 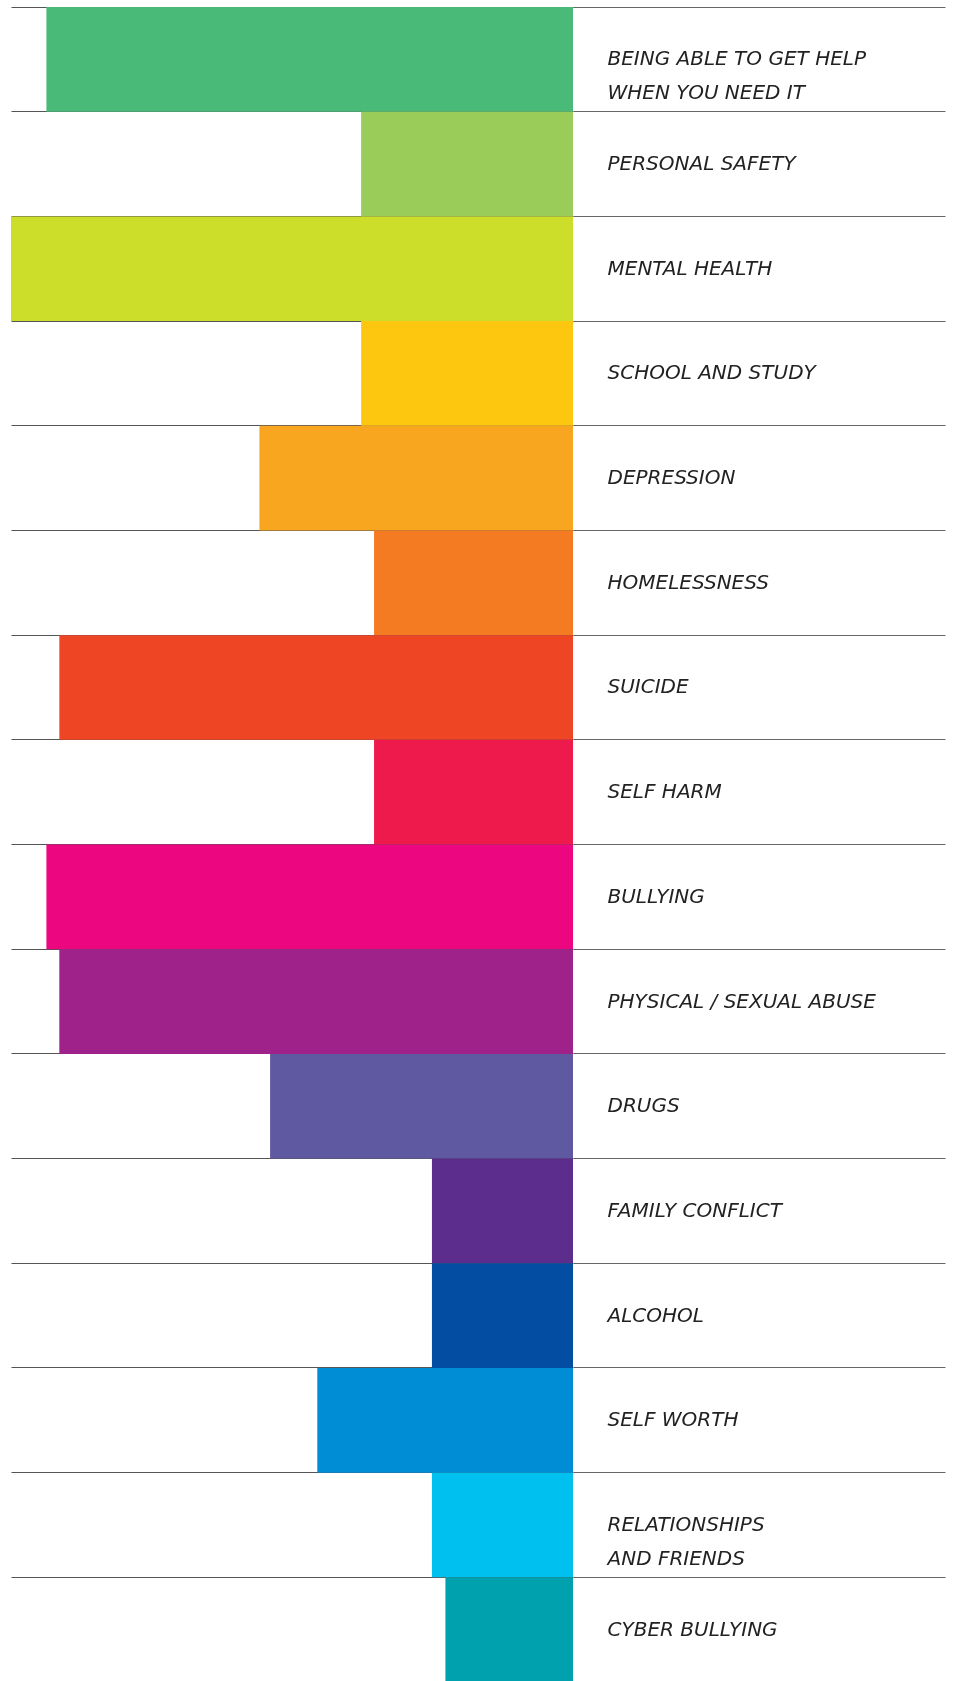 What do you see at coordinates (688, 581) in the screenshot?
I see `y-tick-label: HOMELESSNESS` at bounding box center [688, 581].